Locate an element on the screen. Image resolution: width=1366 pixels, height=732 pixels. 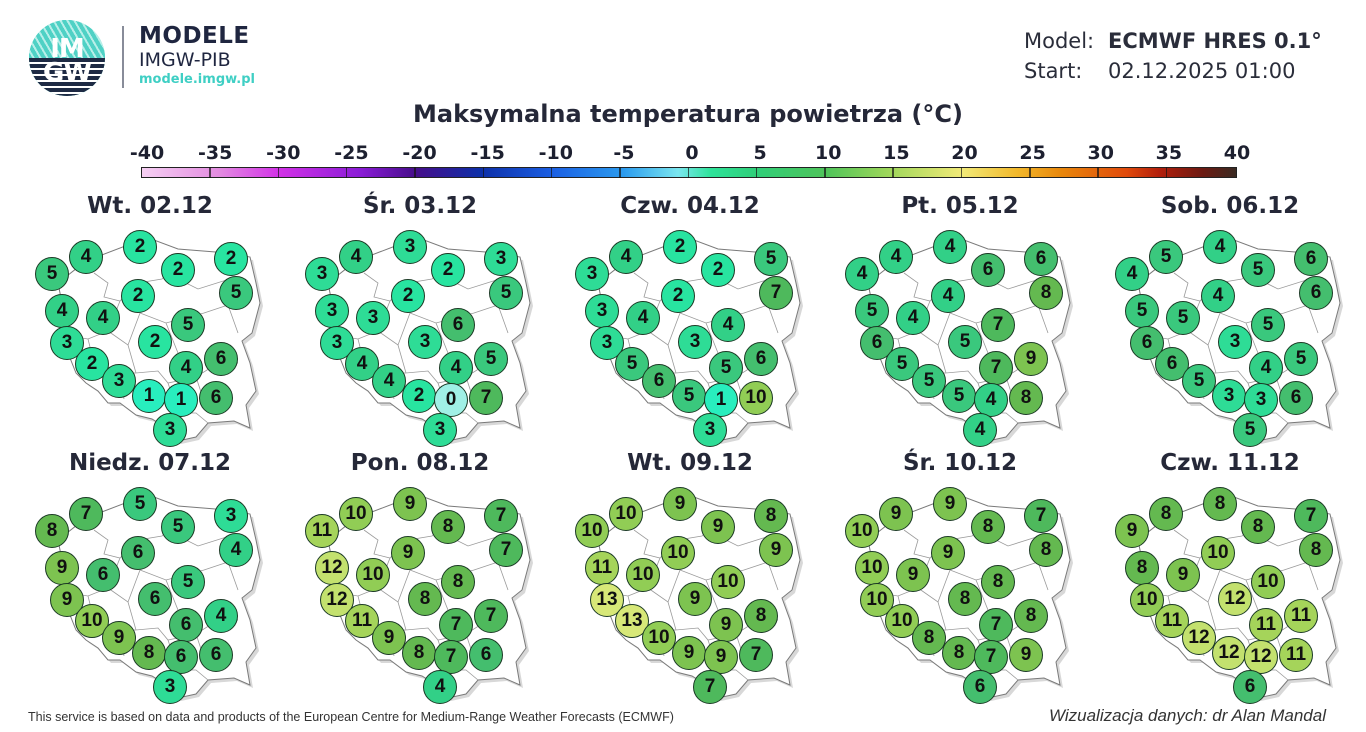
colorbar-tick-label: 25 is located at coordinates (1032, 153).